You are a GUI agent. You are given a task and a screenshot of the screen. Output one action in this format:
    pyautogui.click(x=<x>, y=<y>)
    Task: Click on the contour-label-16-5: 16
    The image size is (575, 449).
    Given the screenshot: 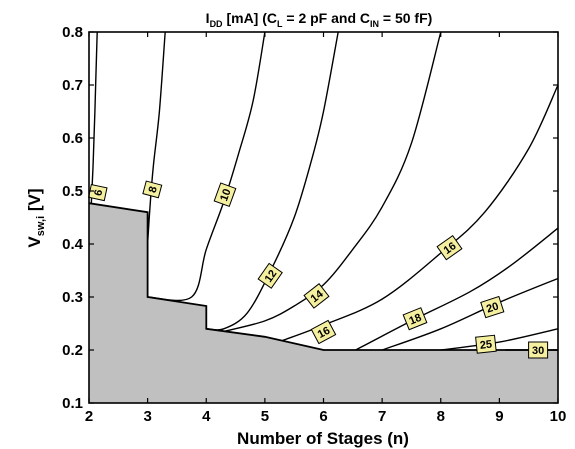 What is the action you would take?
    pyautogui.click(x=323, y=332)
    